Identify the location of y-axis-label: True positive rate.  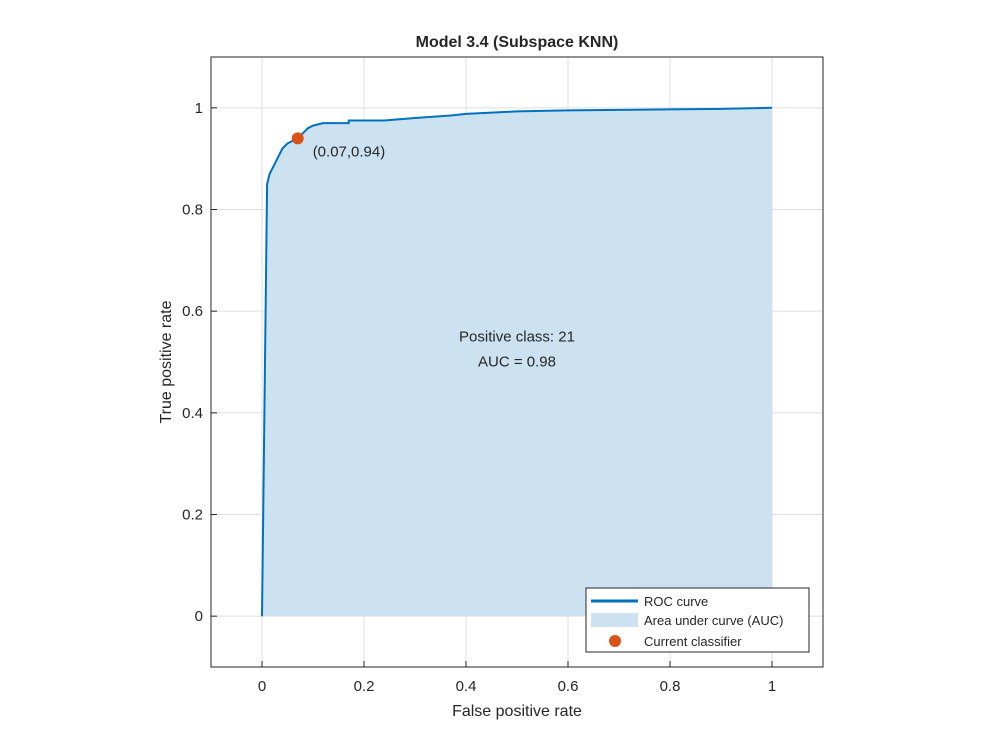
(166, 361).